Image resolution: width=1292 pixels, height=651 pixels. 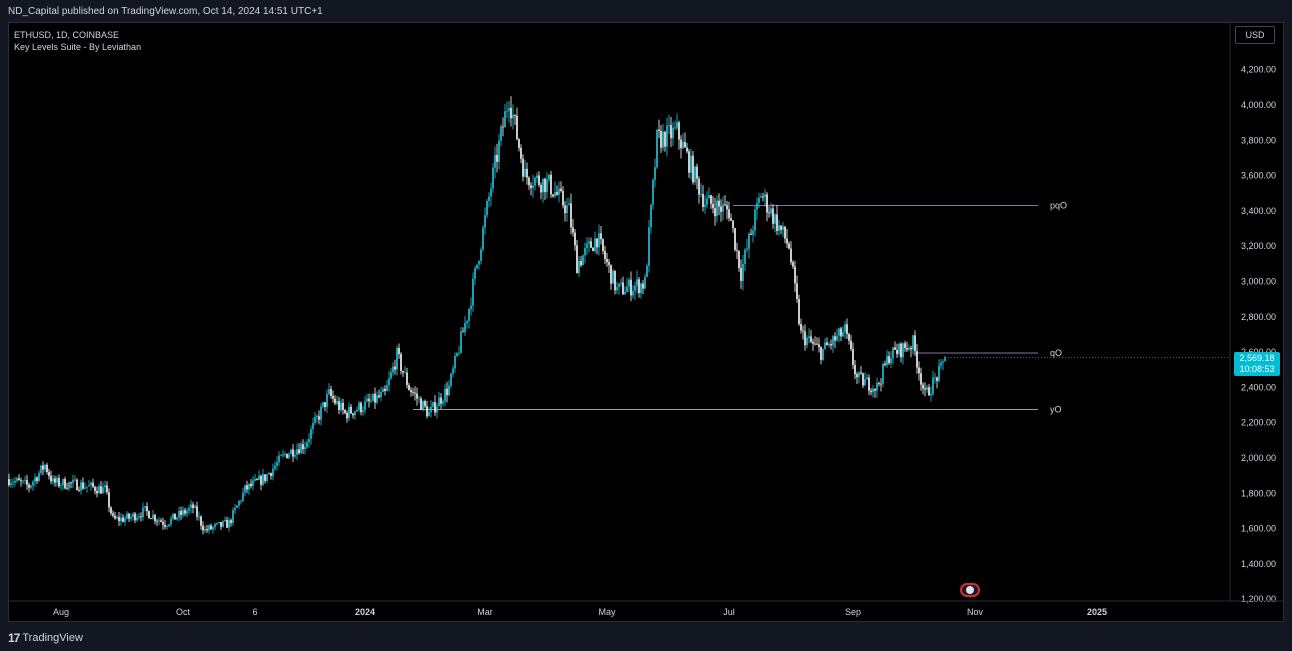 I want to click on x-tick-label: 2024, so click(x=365, y=612).